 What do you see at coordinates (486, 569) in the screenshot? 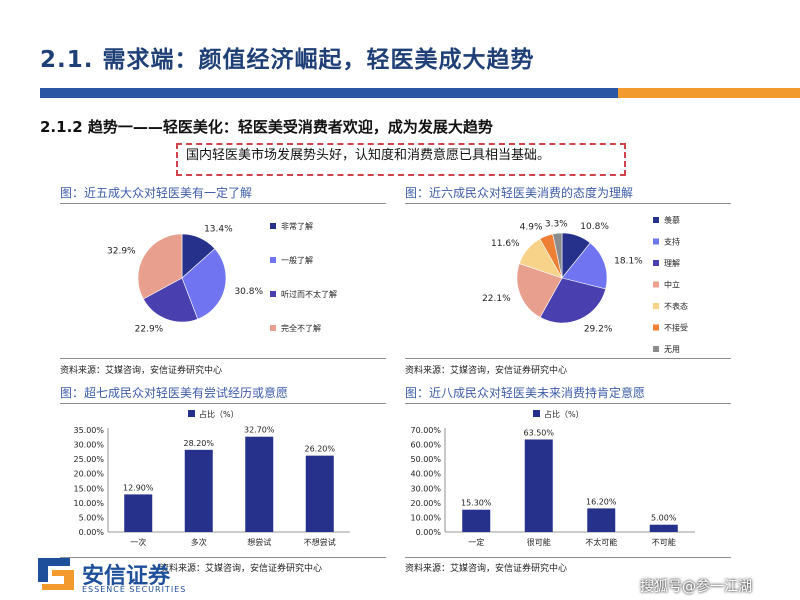
I see `panel4-source: 资料来源：艾媒咨询，安信证券研究中心` at bounding box center [486, 569].